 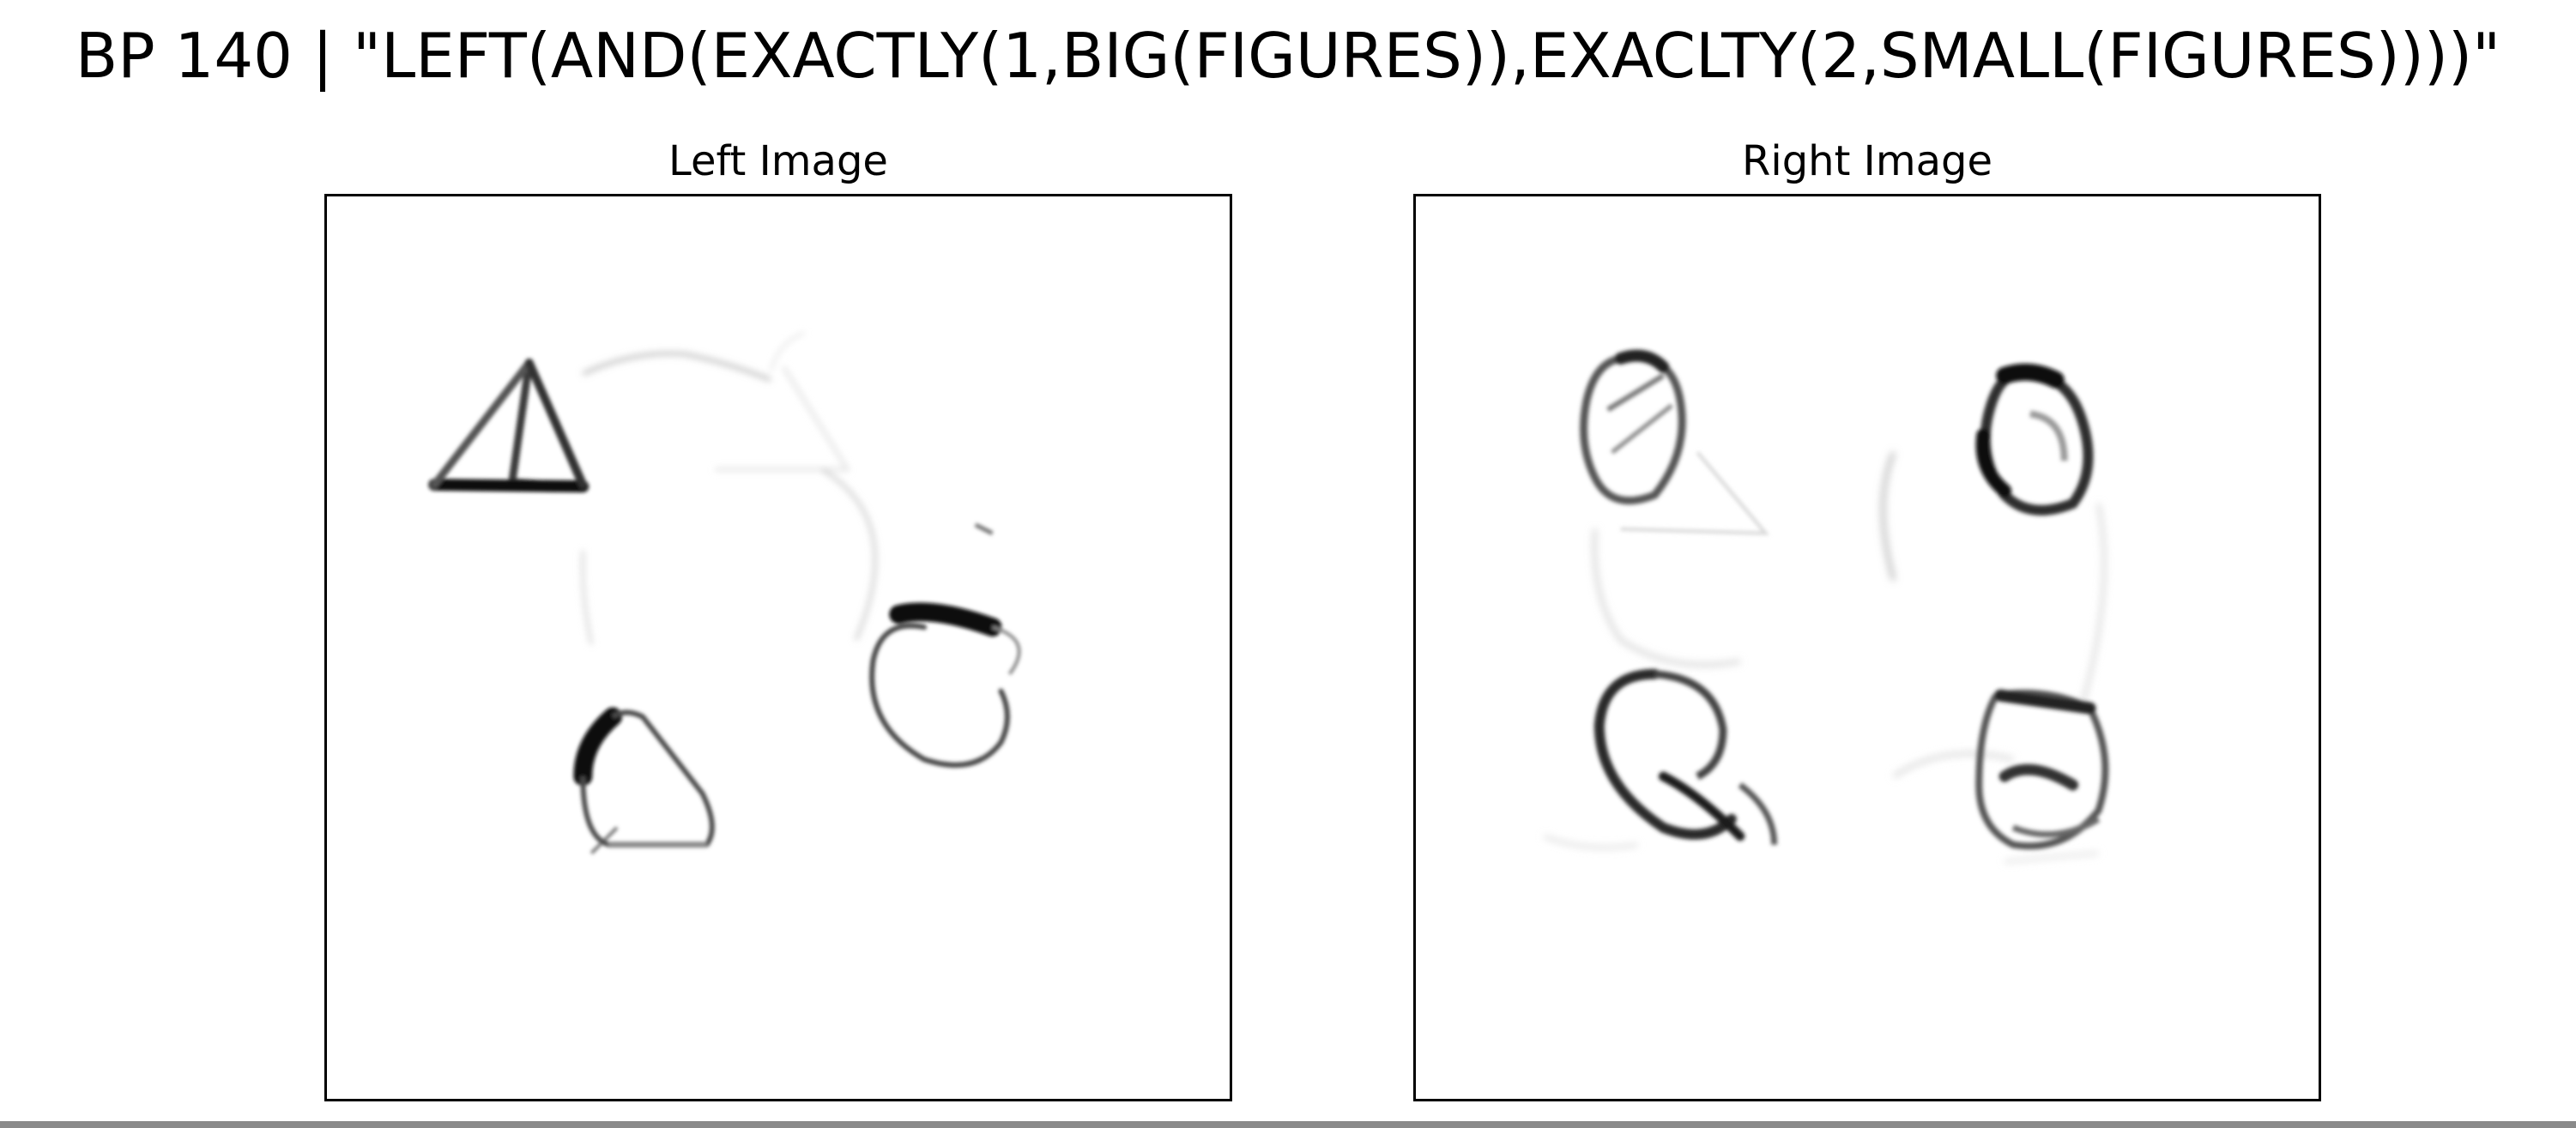 What do you see at coordinates (1685, 757) in the screenshot?
I see `bottom-left-ring` at bounding box center [1685, 757].